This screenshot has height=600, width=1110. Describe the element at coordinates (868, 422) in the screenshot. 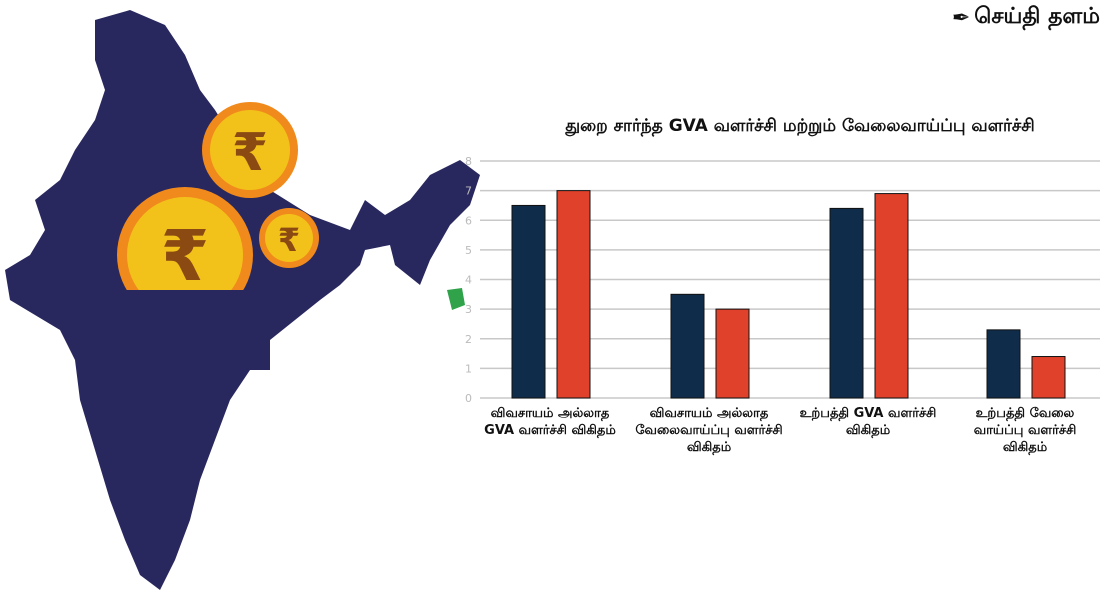

I see `x-tick-label: உற்பத்தி GVA வளர்ச்சி விகிதம்` at that location.